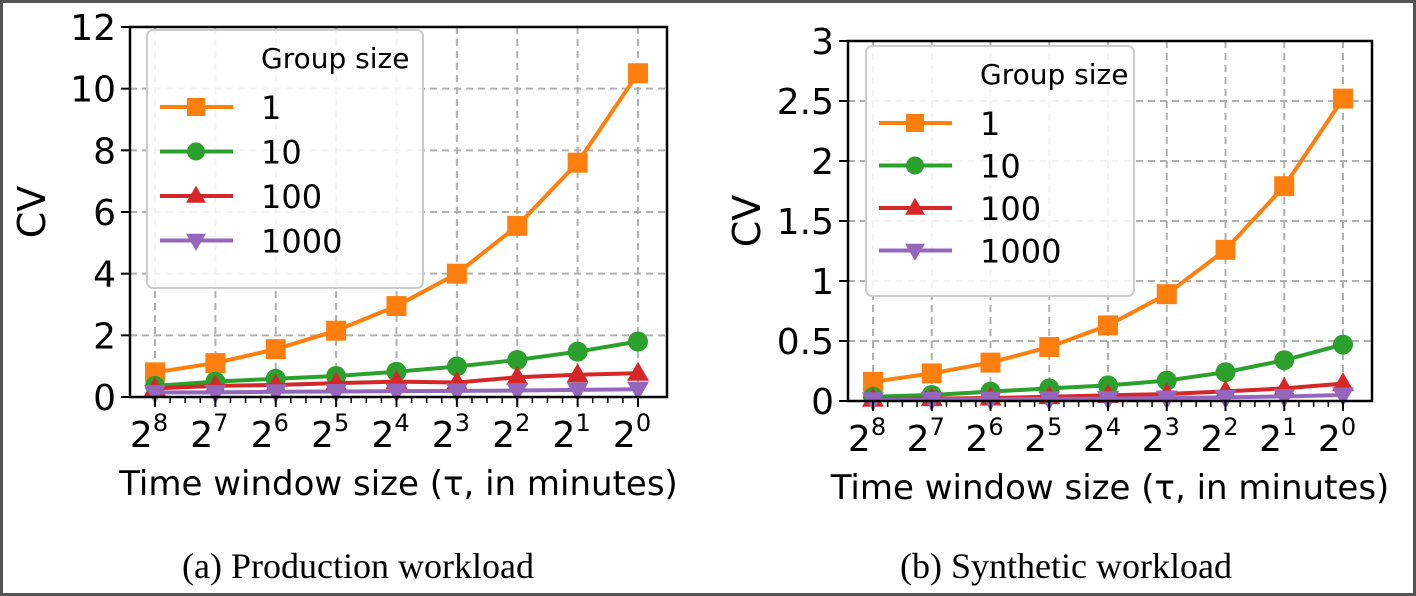 This screenshot has width=1416, height=596. I want to click on y-tick-label: 1.5, so click(805, 222).